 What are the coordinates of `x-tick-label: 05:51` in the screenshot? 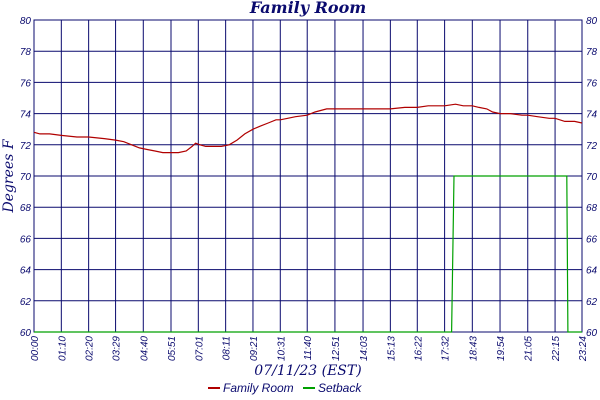 It's located at (172, 348).